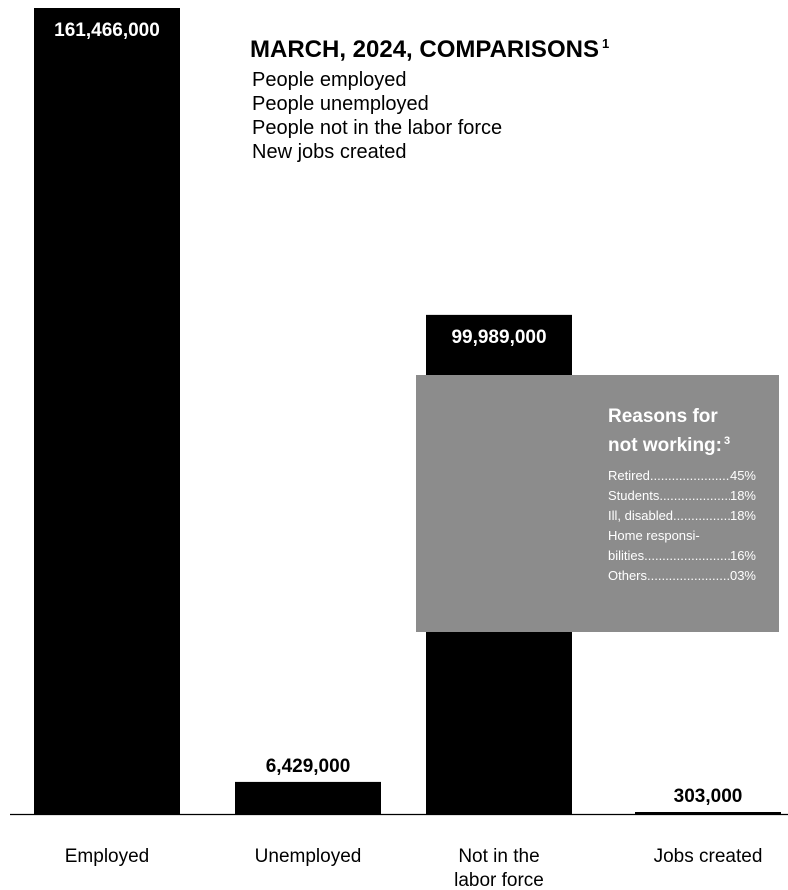  I want to click on chart-title-text: MARCH, 2024, COMPARISONS, so click(424, 49).